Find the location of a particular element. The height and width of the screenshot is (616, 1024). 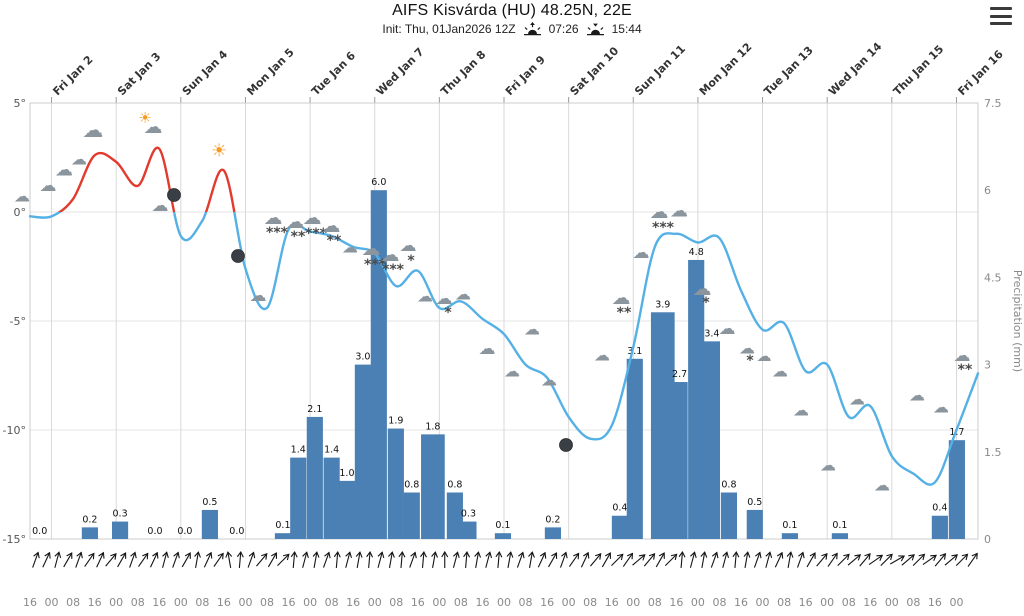

precip-value-label: 1.7 is located at coordinates (956, 432).